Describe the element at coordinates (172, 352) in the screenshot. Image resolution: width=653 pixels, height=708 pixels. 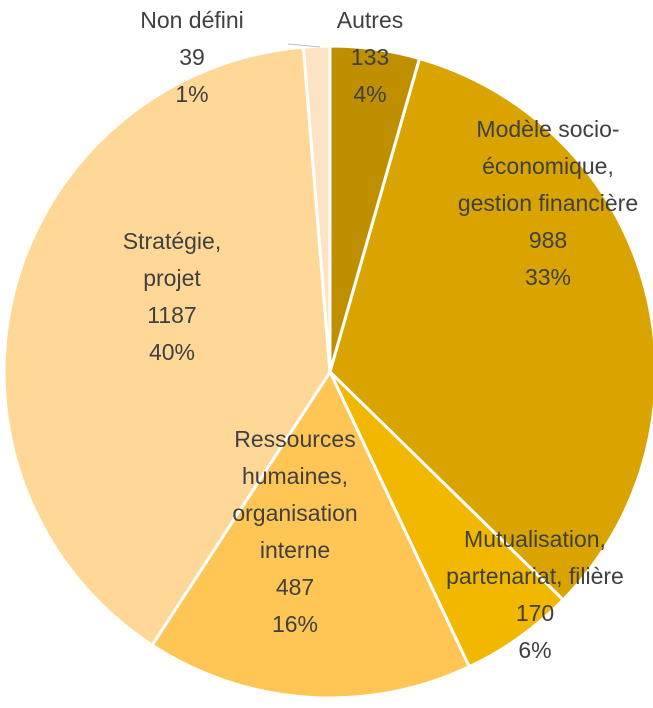
I see `percent-label: 40%` at that location.